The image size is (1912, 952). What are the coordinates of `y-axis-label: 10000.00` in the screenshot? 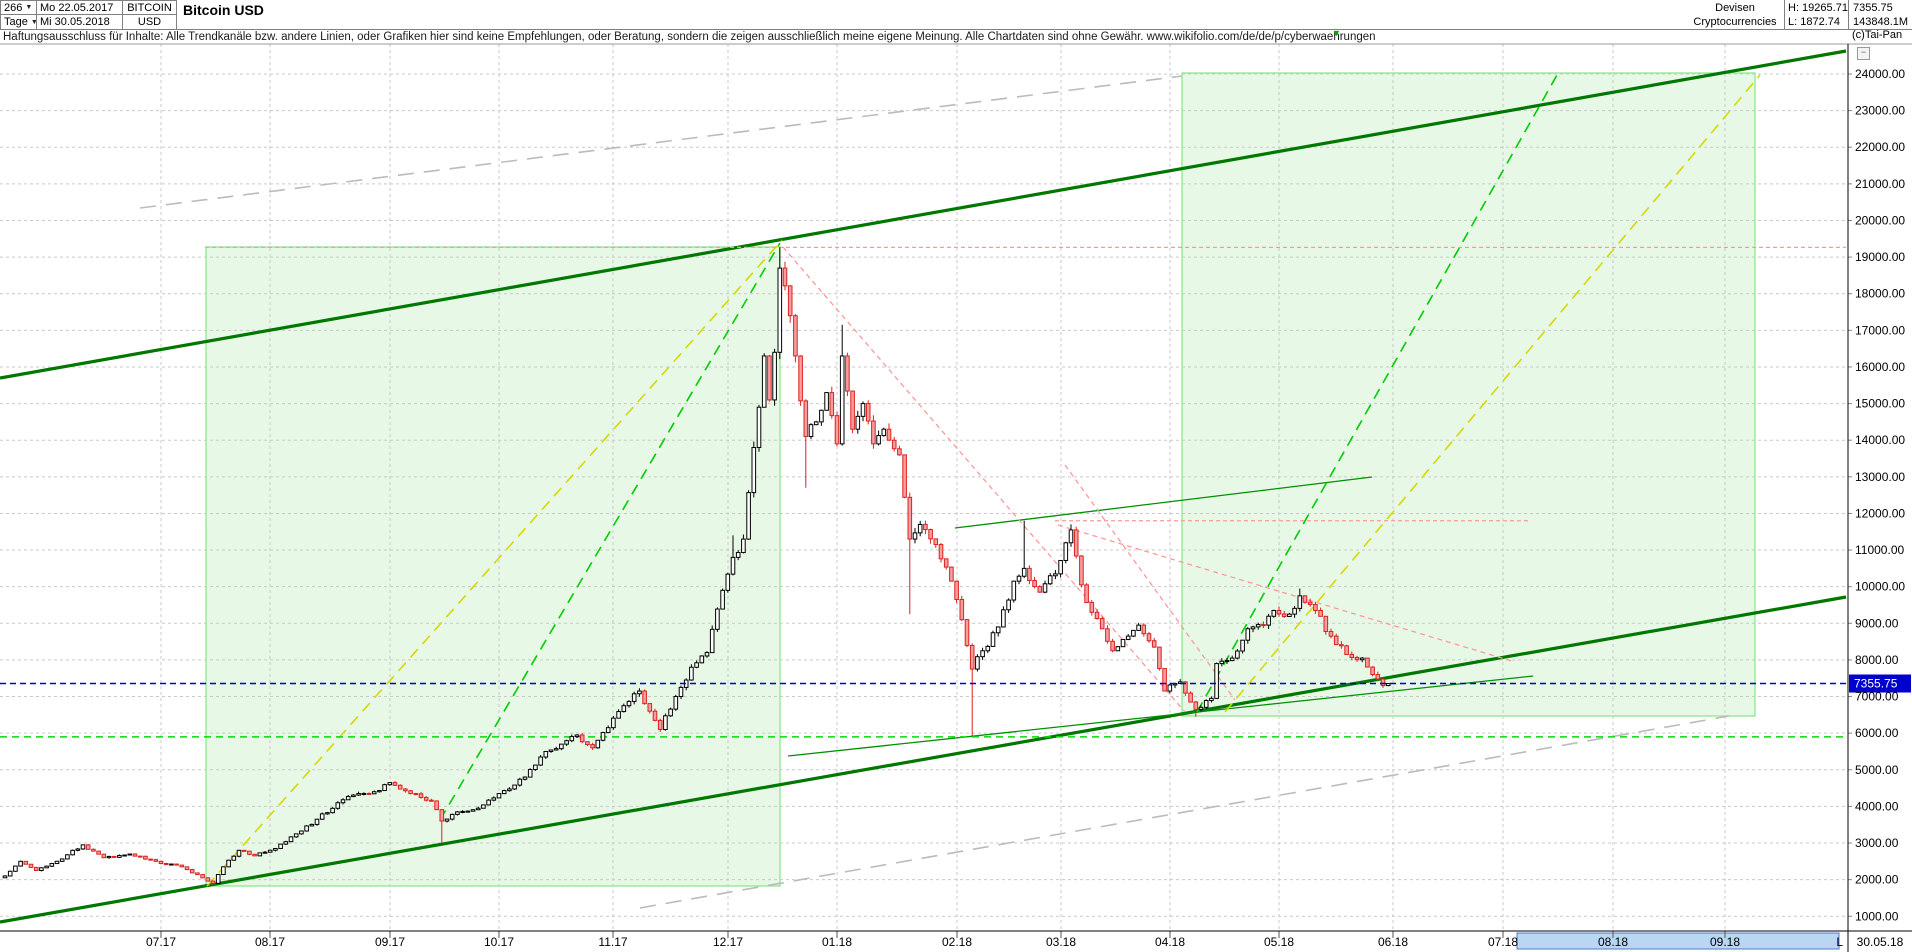 It's located at (1880, 587).